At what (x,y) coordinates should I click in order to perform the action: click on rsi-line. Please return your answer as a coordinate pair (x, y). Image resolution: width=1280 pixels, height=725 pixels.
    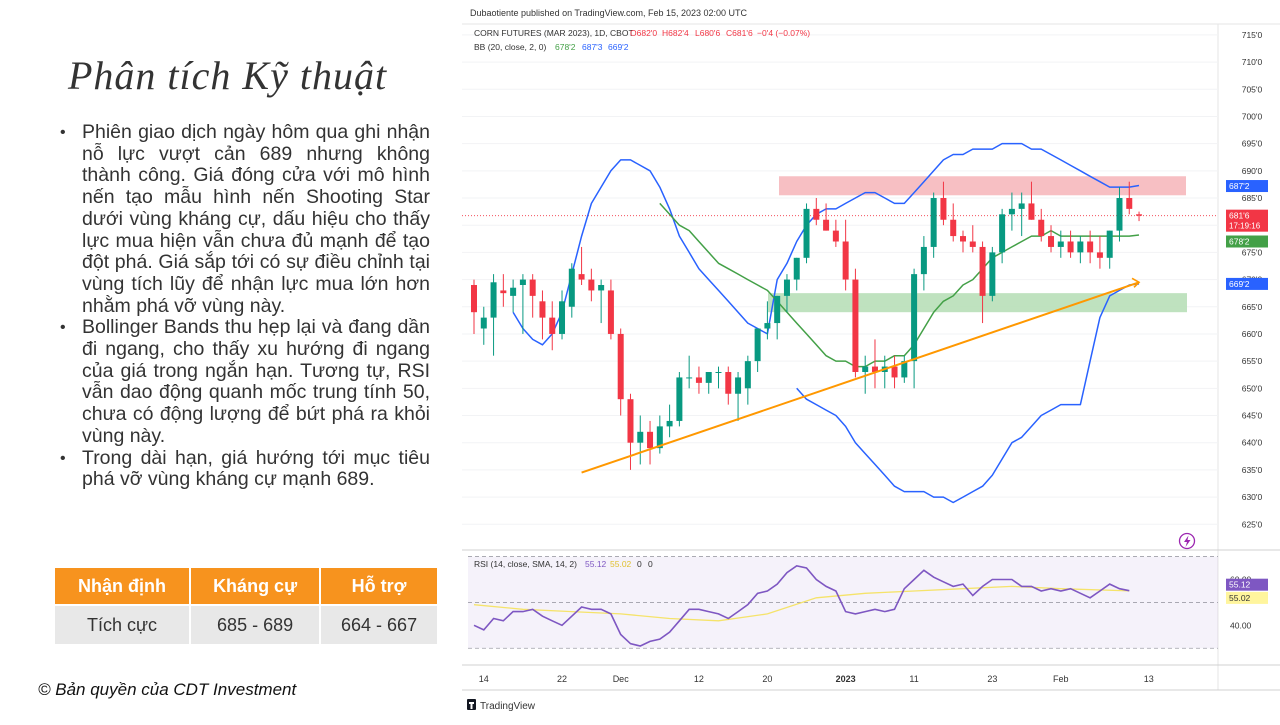
    Looking at the image, I should click on (801, 605).